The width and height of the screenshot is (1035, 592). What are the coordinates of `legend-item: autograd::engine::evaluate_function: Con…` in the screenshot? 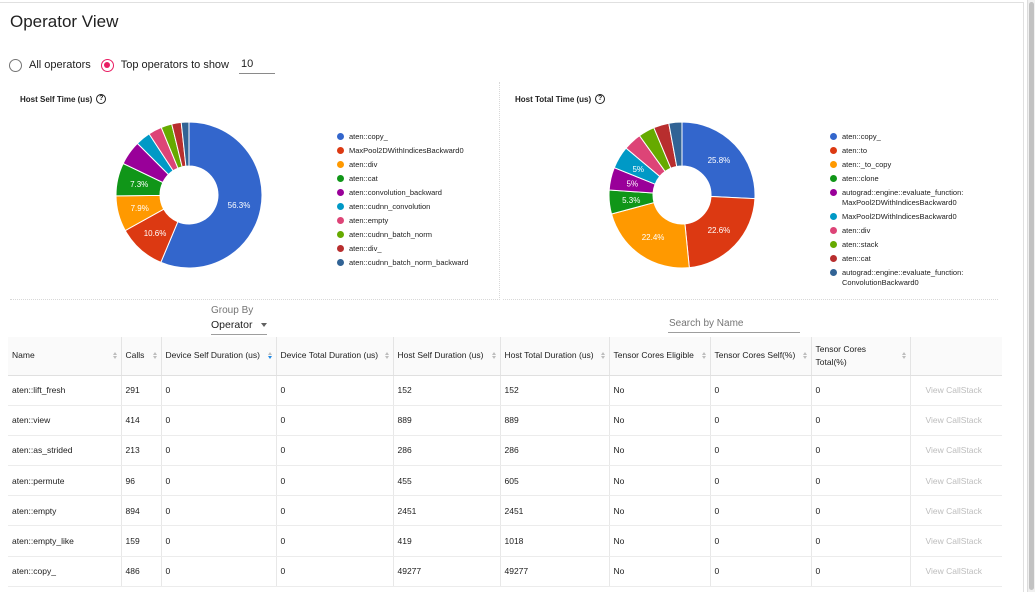 It's located at (896, 278).